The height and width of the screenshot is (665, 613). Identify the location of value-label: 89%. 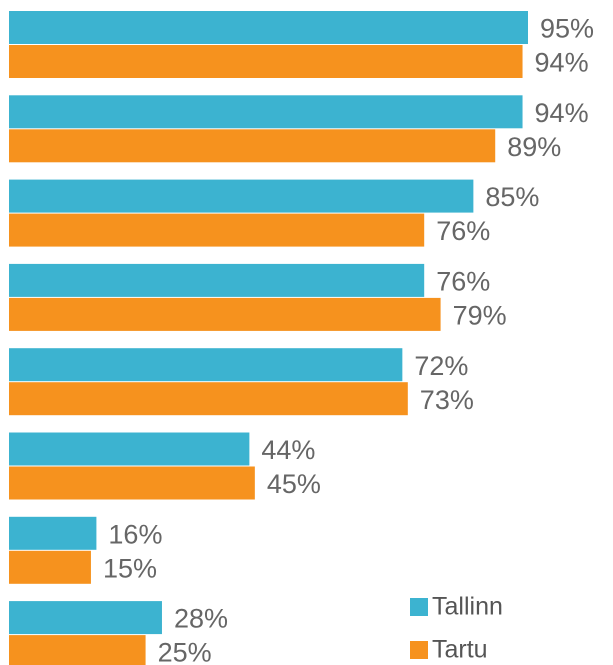
(534, 147).